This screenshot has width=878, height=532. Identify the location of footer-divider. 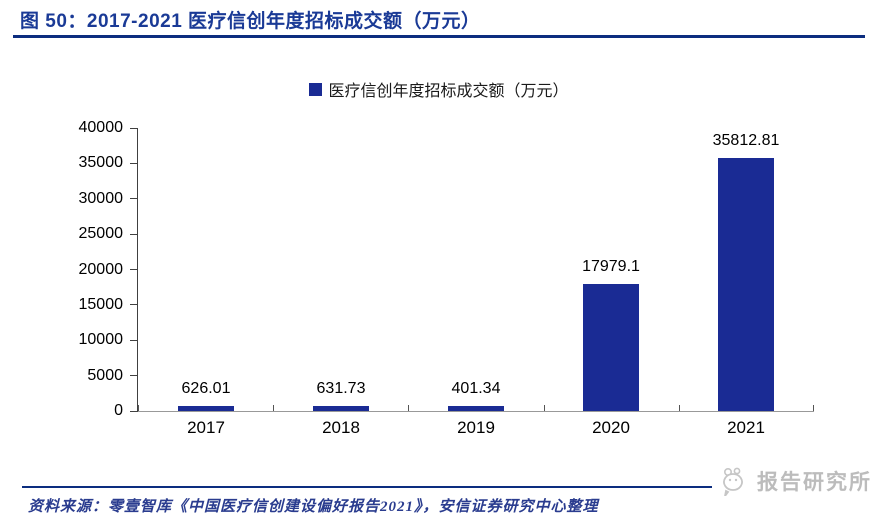
(367, 487).